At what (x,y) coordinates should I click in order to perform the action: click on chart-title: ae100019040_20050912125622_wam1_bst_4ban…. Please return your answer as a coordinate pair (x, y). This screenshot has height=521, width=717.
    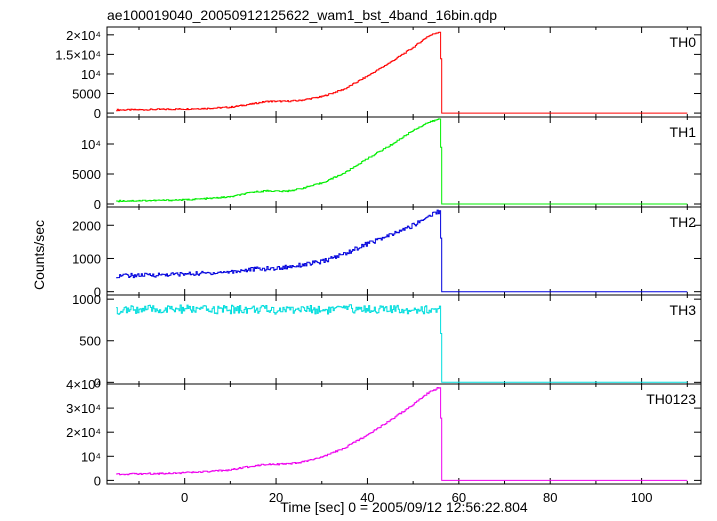
    Looking at the image, I should click on (302, 15).